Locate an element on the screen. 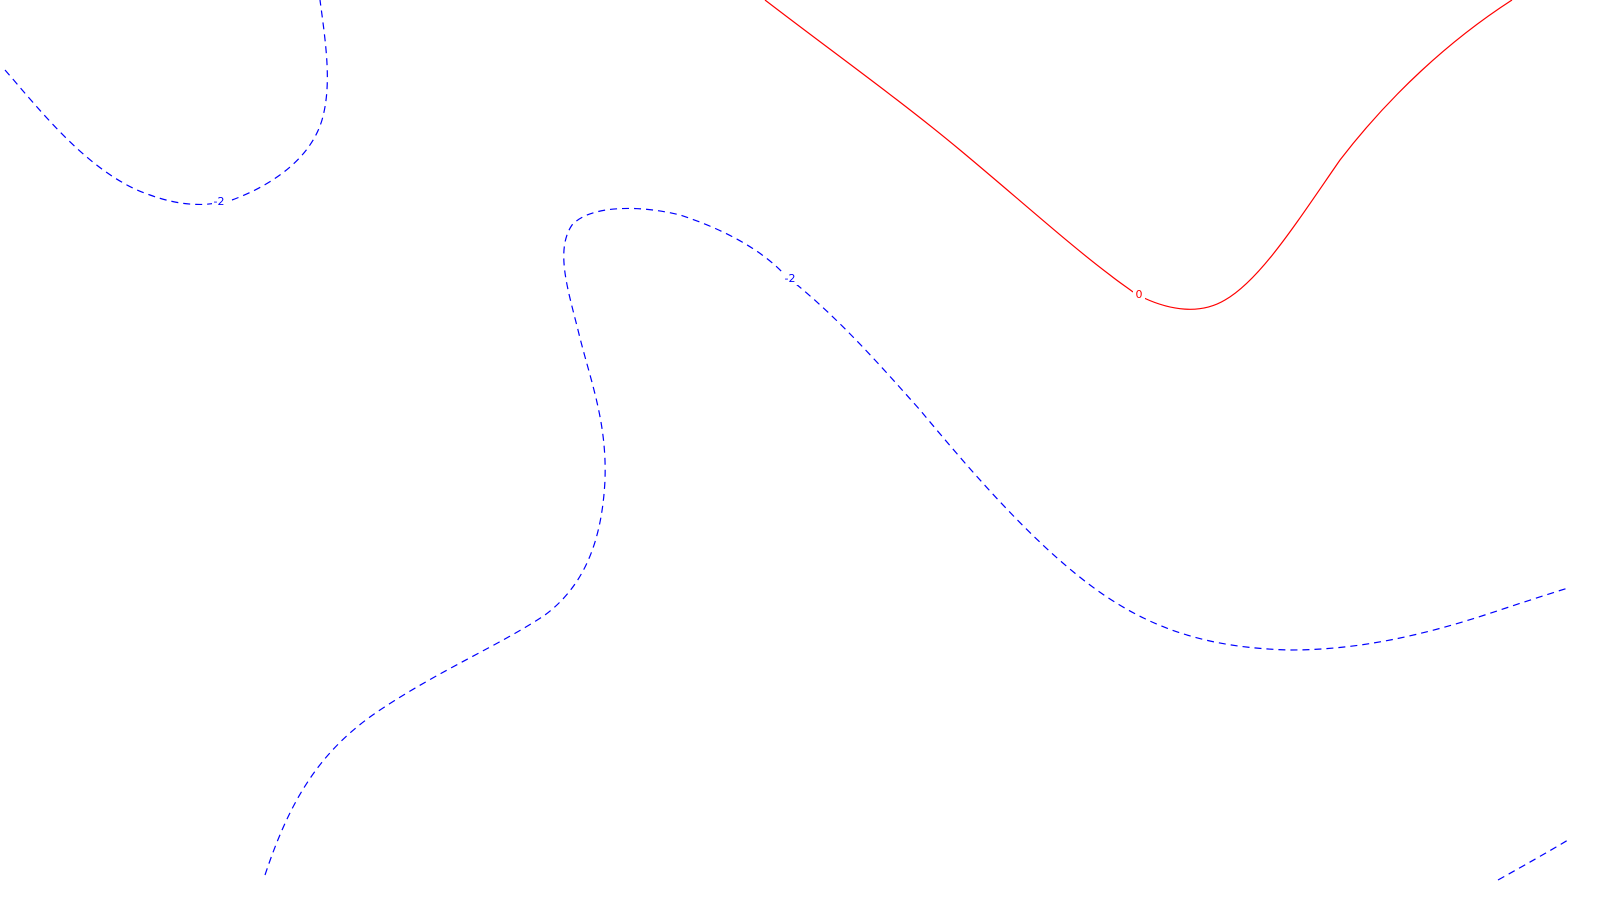  contour-line-neg2-upper-left is located at coordinates (113, 137).